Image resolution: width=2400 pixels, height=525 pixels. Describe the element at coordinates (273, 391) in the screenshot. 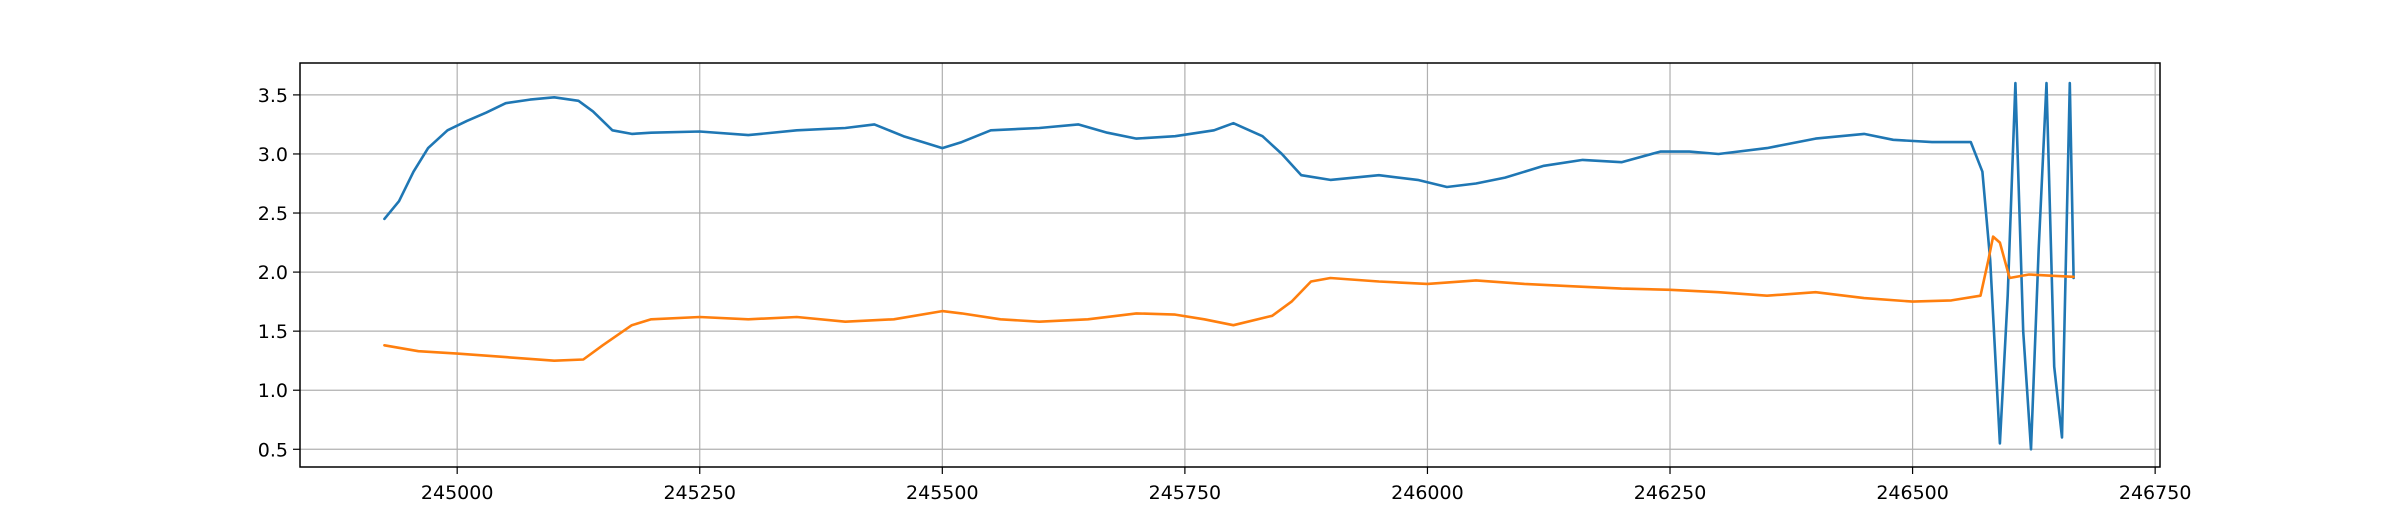

I see `y-tick-label: 1.0` at that location.